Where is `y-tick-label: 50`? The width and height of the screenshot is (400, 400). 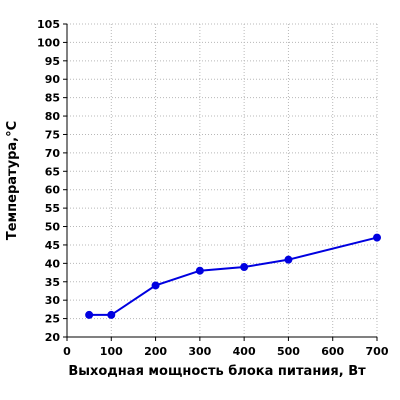
y-tick-label: 50 is located at coordinates (53, 227).